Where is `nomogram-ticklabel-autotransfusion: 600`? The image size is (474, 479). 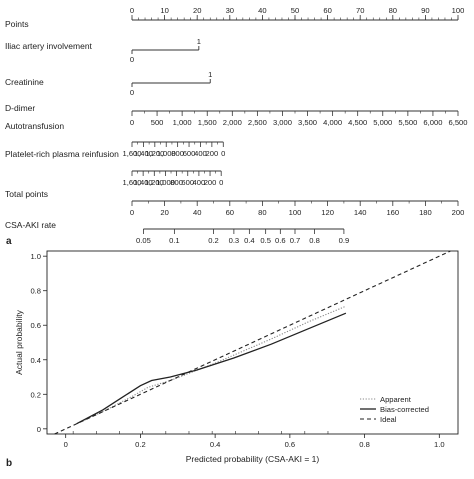
nomogram-ticklabel-autotransfusion: 600 is located at coordinates (189, 153).